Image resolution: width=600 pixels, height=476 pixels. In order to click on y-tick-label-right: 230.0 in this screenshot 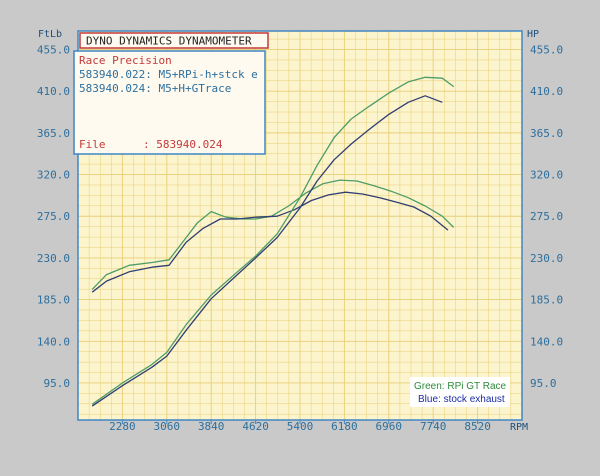, I will do `click(546, 258)`.